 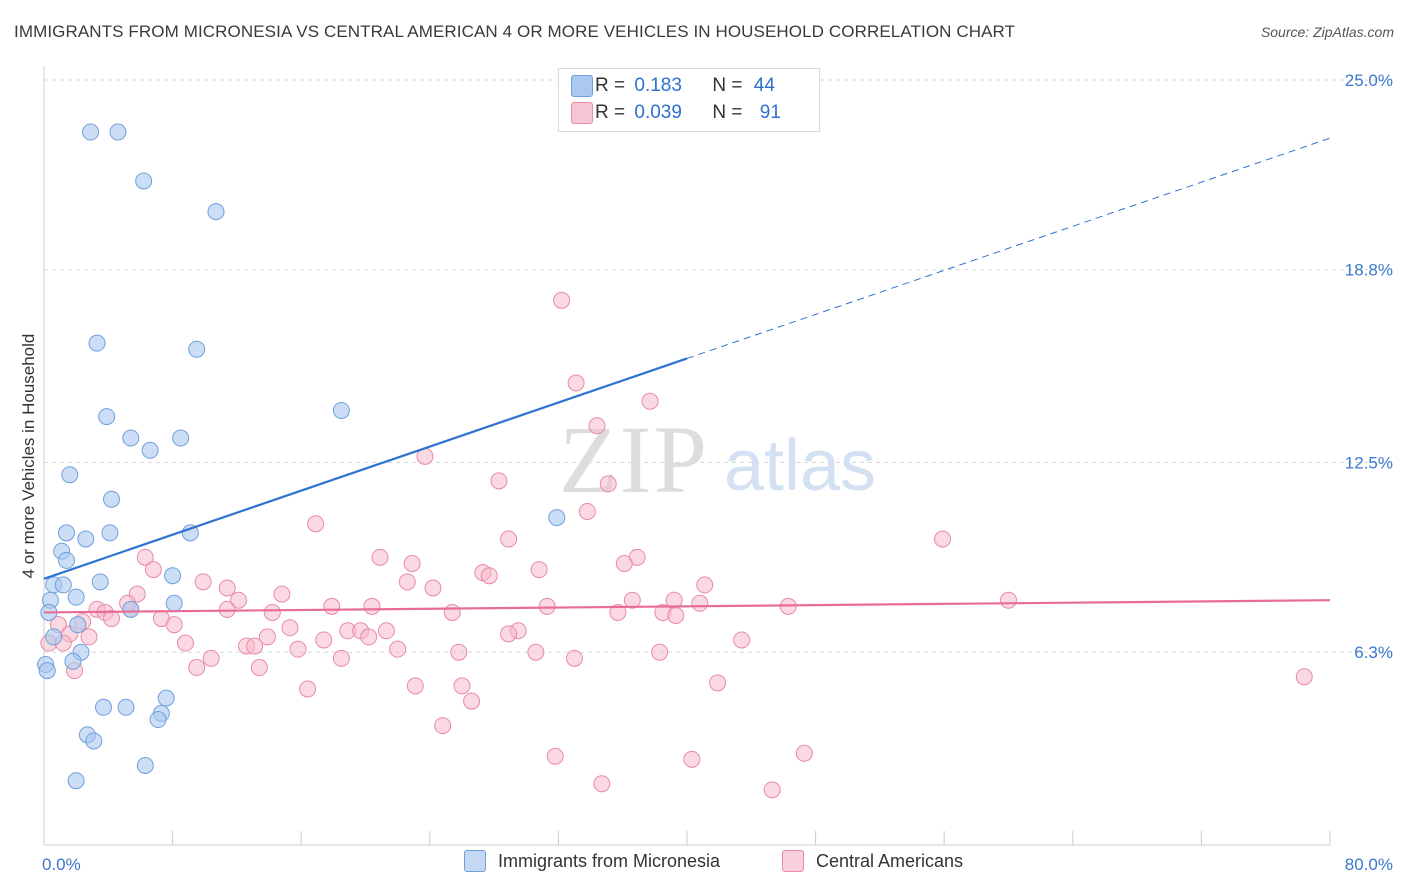 What do you see at coordinates (609, 860) in the screenshot?
I see `legend-label-micronesia: Immigrants from Micronesia` at bounding box center [609, 860].